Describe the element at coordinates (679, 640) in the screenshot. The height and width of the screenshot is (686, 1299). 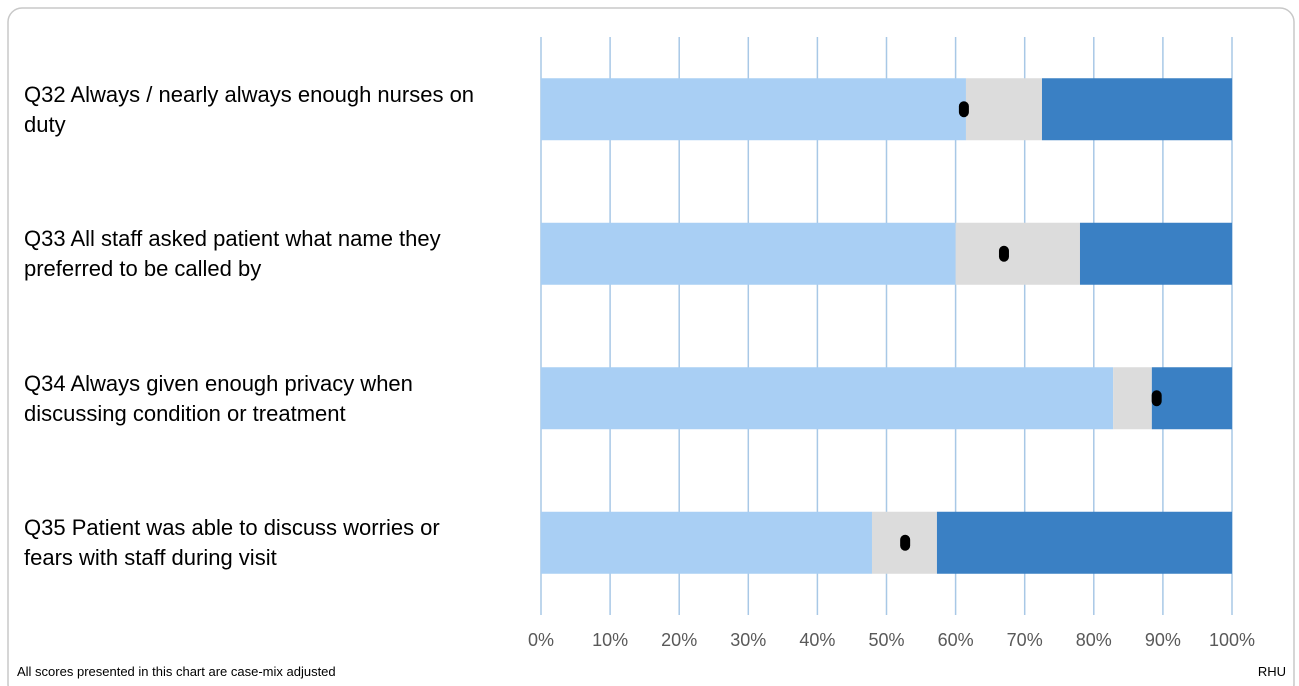
I see `x-tick-label: 20%` at that location.